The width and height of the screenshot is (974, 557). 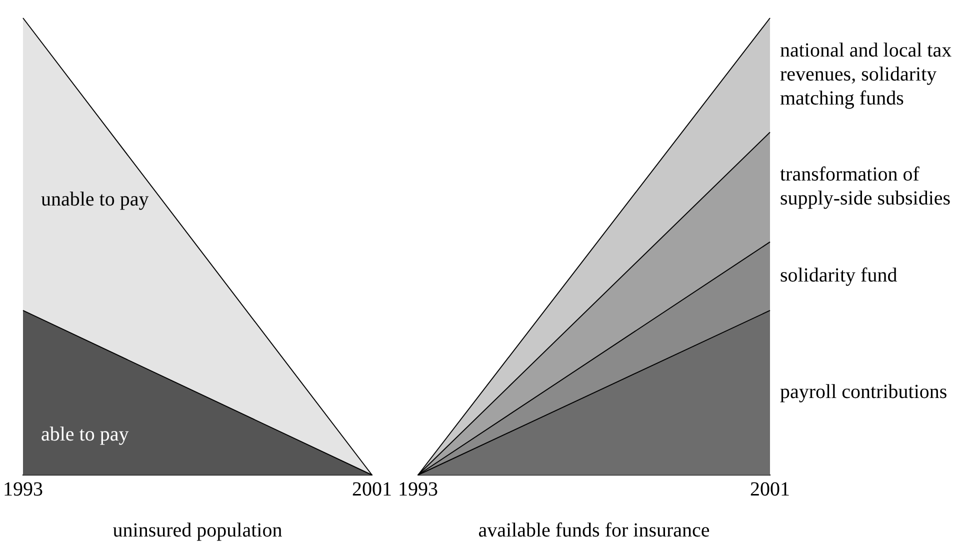 What do you see at coordinates (839, 275) in the screenshot?
I see `series-label: solidarity fund` at bounding box center [839, 275].